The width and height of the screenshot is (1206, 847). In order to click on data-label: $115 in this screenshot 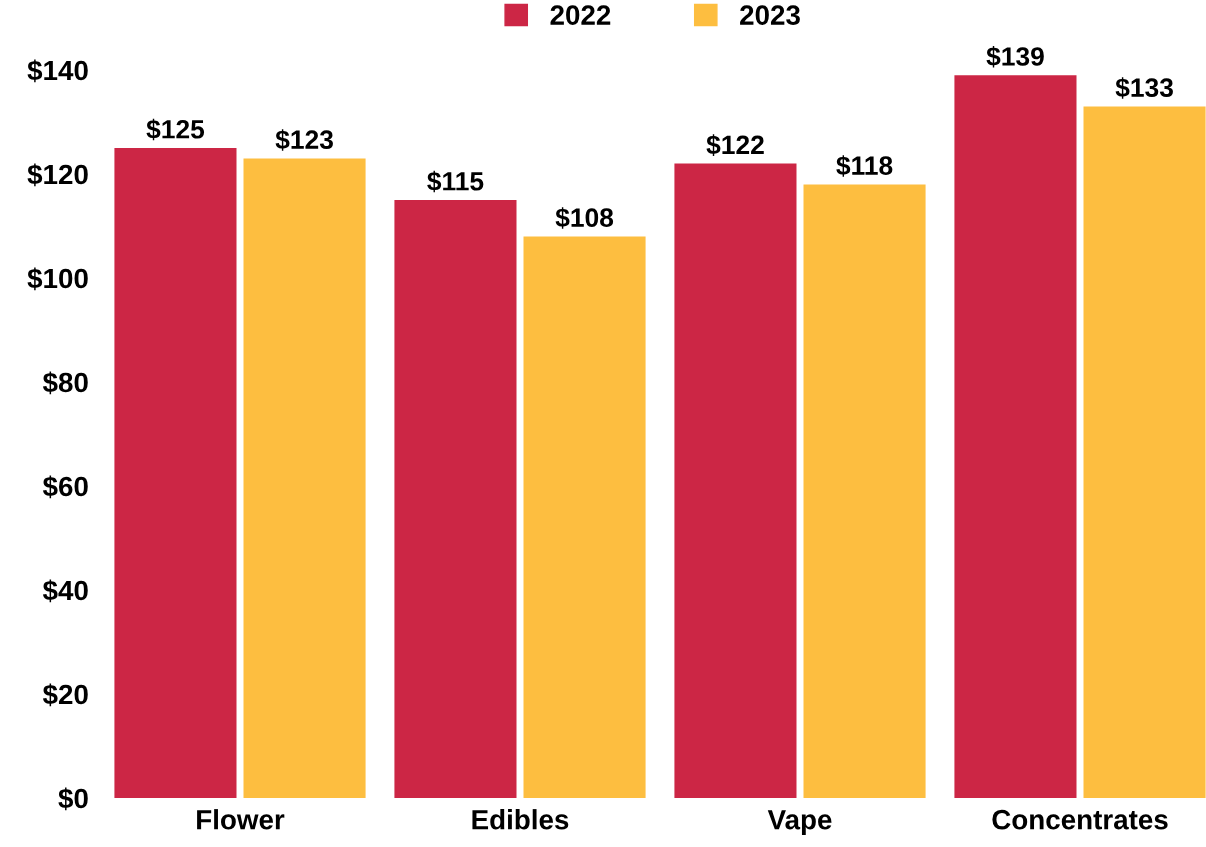, I will do `click(455, 181)`.